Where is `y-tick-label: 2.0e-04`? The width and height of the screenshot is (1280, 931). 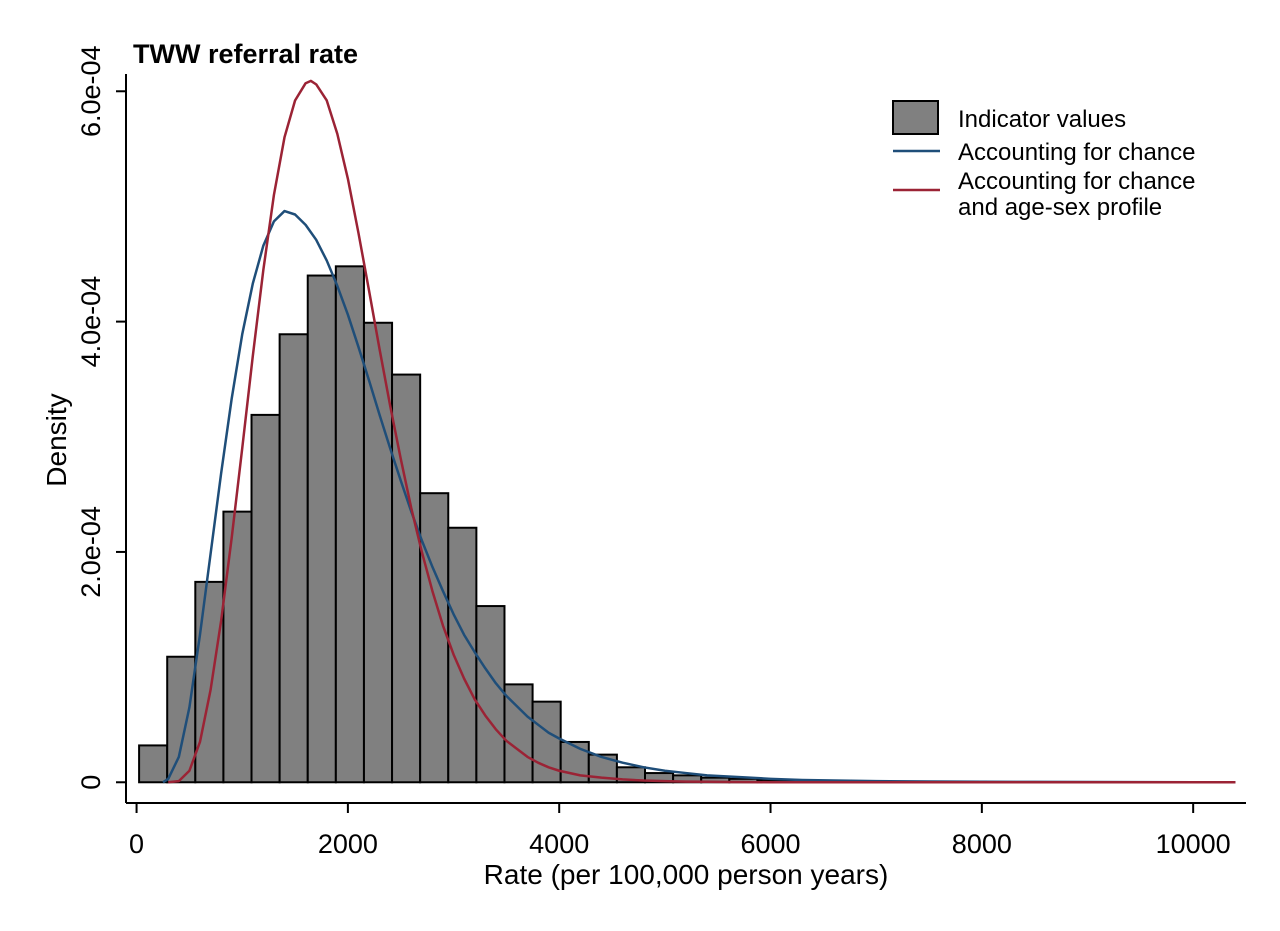 y-tick-label: 2.0e-04 is located at coordinates (91, 552).